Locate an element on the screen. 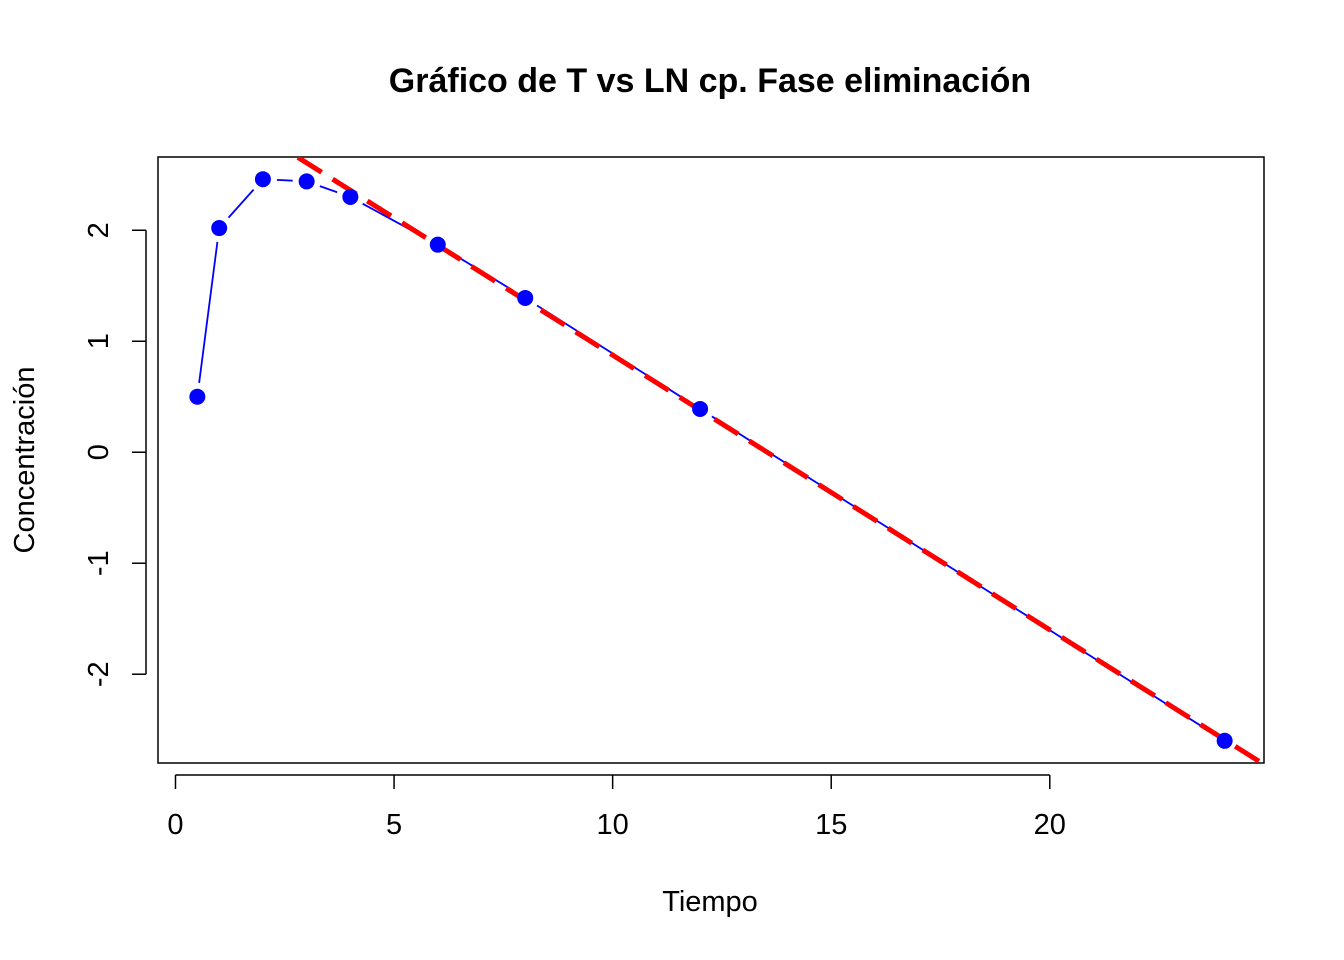 The height and width of the screenshot is (960, 1344). y-tick-label: -2 is located at coordinates (99, 674).